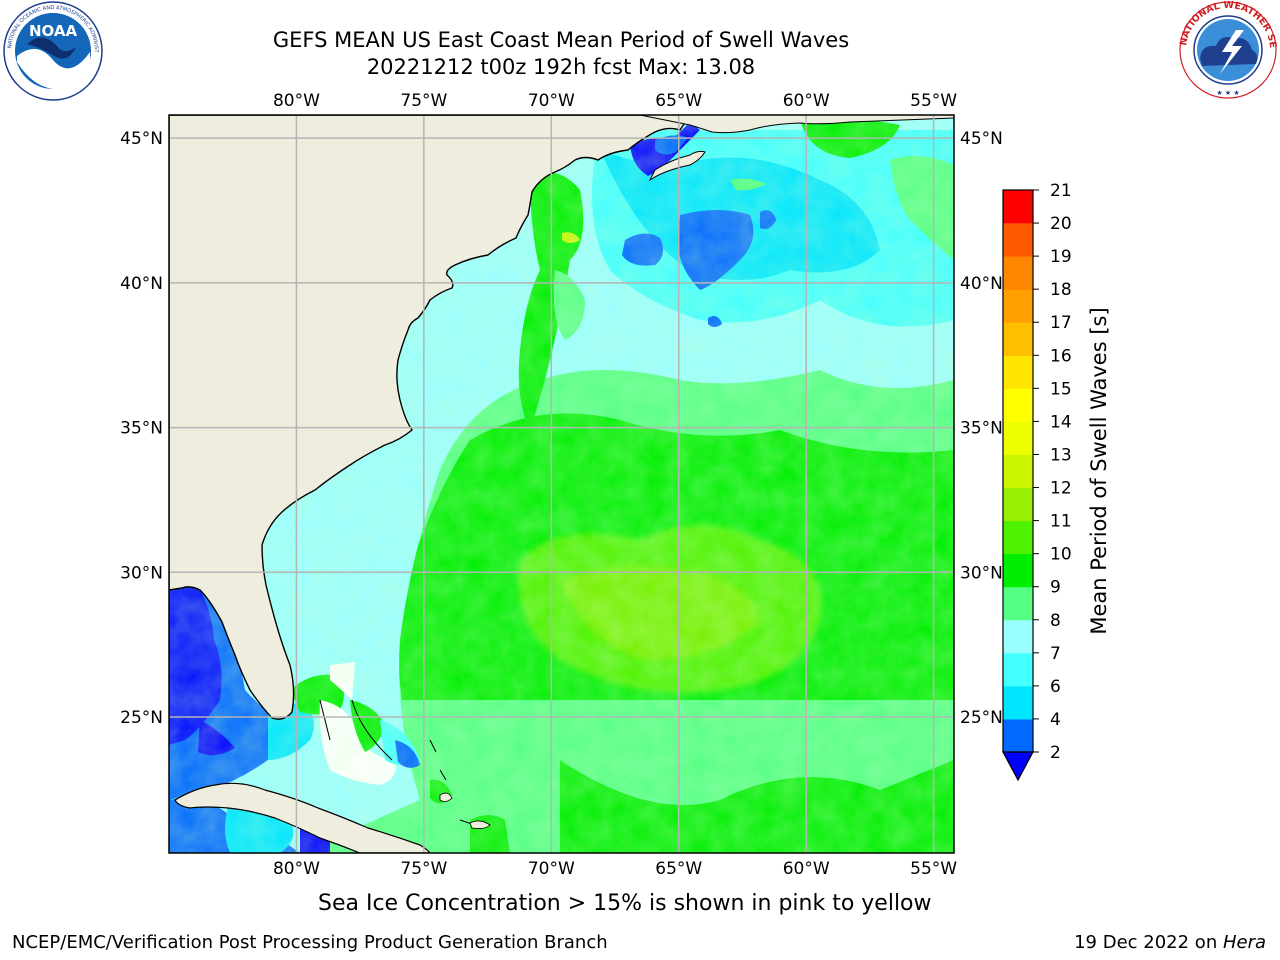 The height and width of the screenshot is (960, 1280). Describe the element at coordinates (141, 139) in the screenshot. I see `lat-label-left: 45°N` at that location.